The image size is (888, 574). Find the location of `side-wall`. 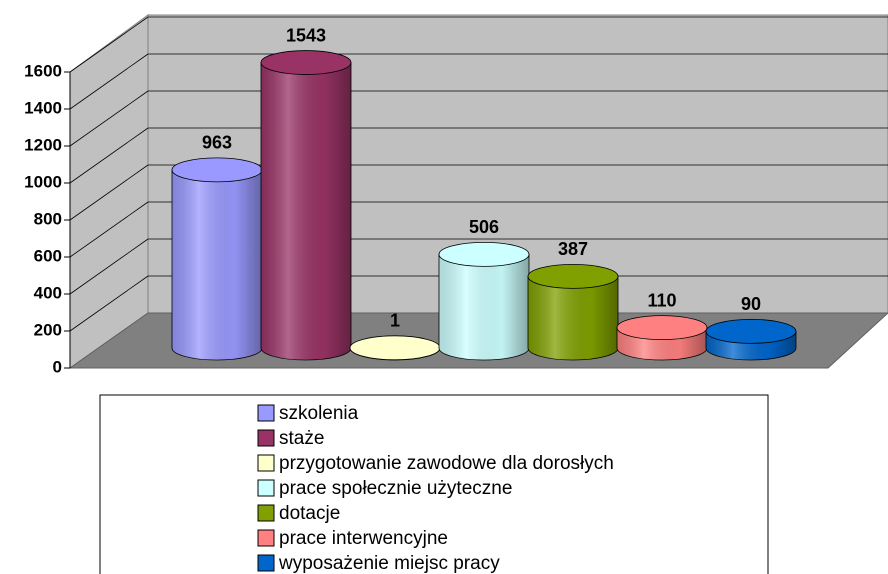

side-wall is located at coordinates (109, 191).